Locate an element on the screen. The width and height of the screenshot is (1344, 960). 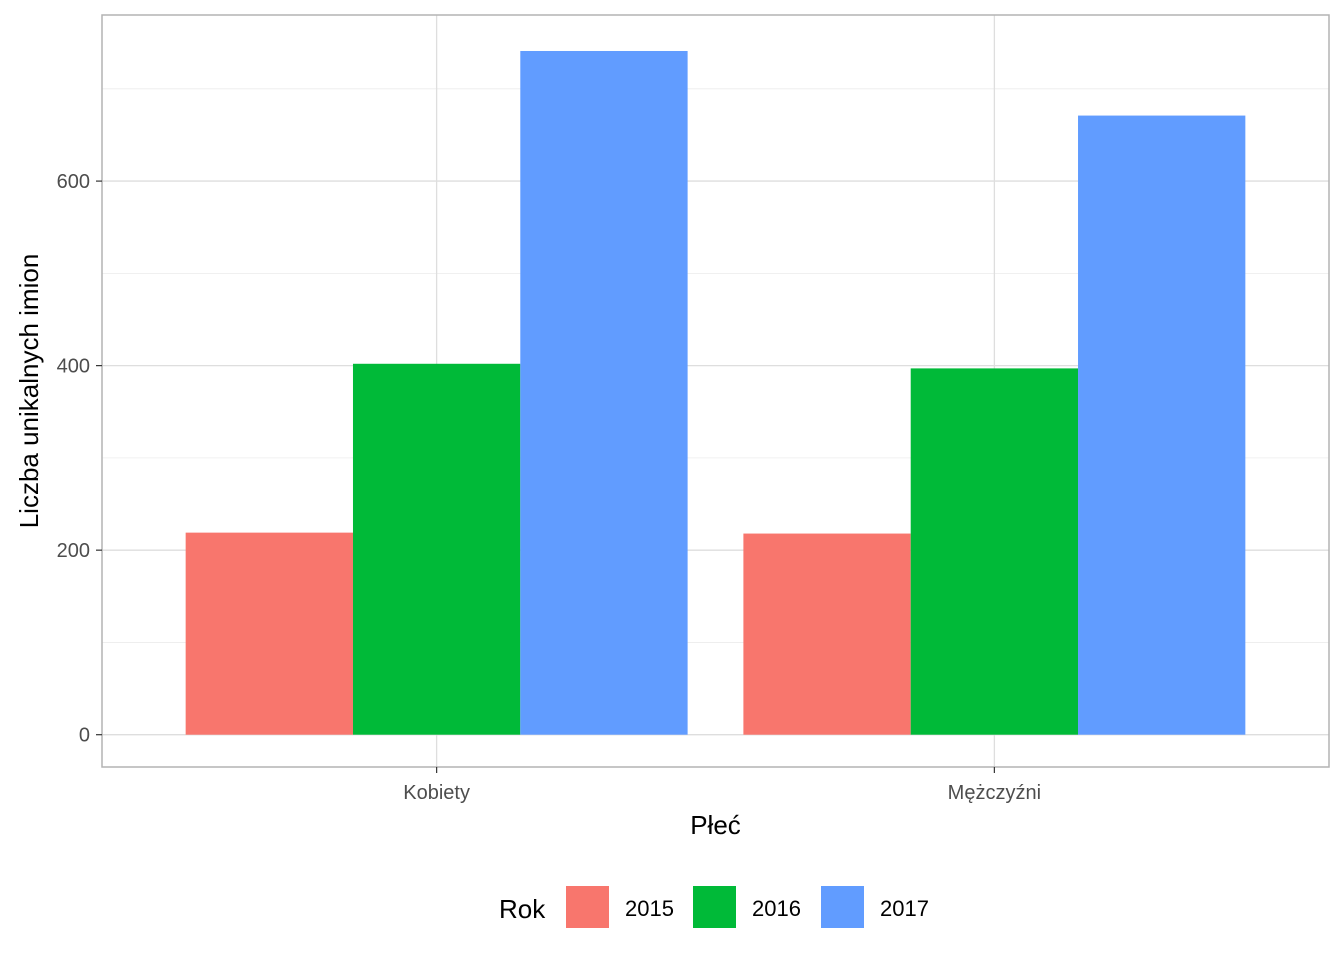
legend-label-2015: 2015 is located at coordinates (649, 908).